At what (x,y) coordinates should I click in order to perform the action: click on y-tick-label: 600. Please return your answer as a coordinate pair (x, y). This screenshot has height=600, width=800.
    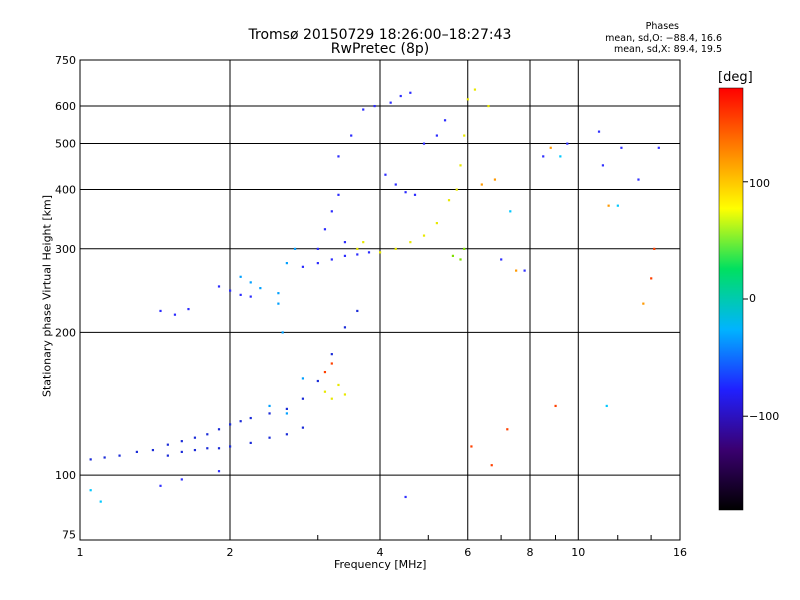
    Looking at the image, I should click on (65, 106).